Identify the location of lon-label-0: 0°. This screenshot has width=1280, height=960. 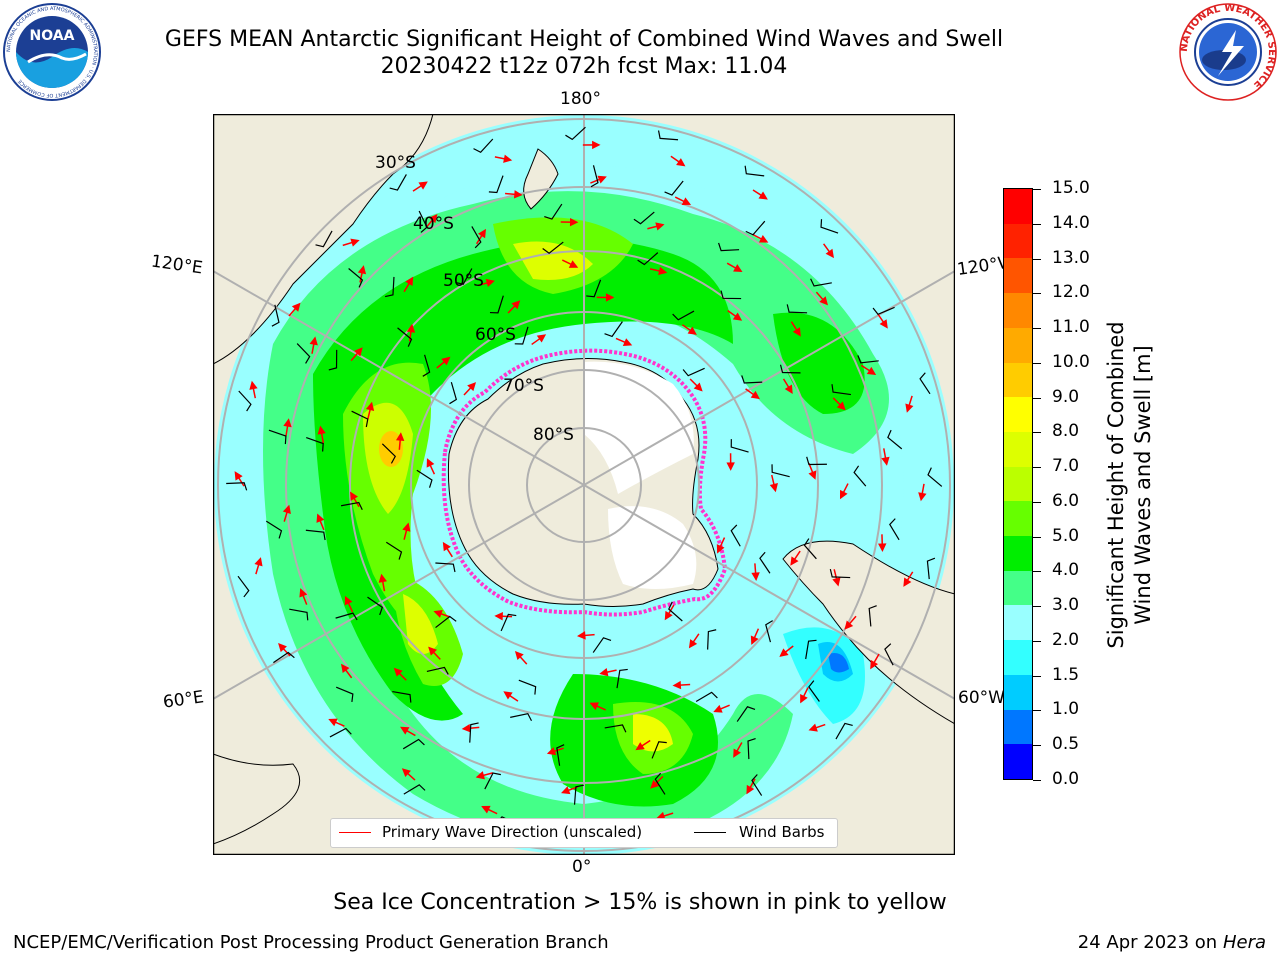
(582, 867).